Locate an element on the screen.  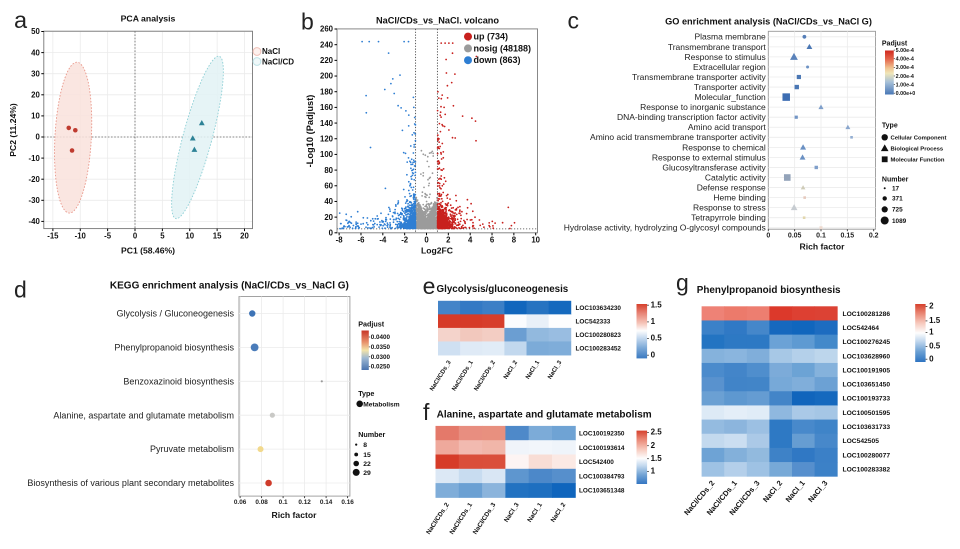
svg-text: LOC100192350 is located at coordinates (602, 433).